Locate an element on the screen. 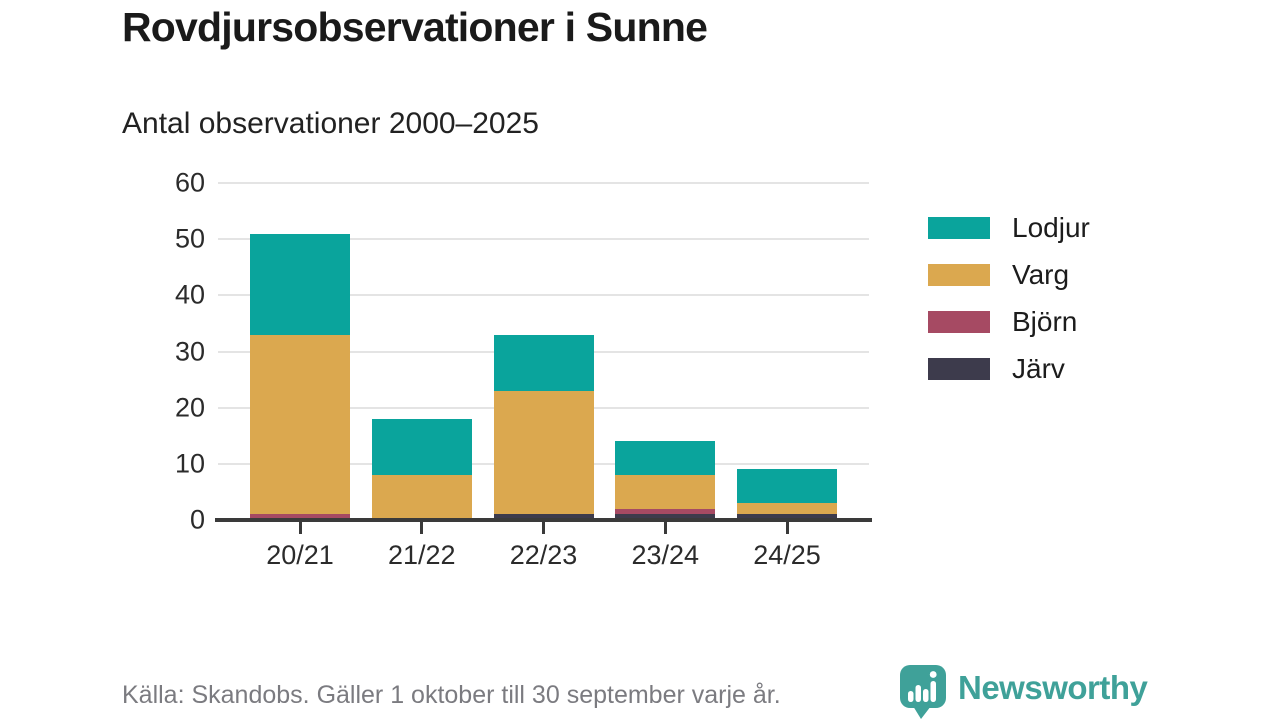  x-tick-label-20/21: 20/21 is located at coordinates (300, 555).